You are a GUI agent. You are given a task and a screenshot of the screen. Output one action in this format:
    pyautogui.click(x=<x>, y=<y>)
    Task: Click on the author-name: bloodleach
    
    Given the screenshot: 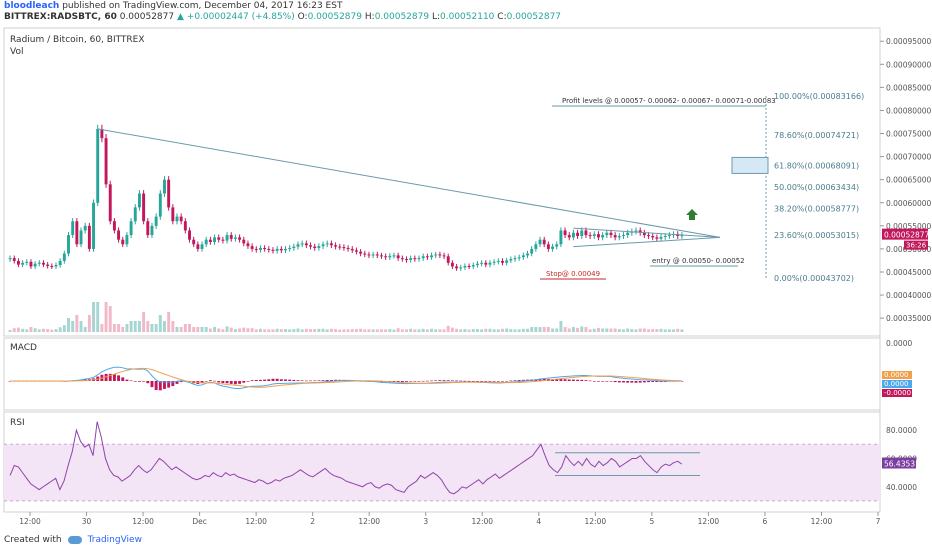 What is the action you would take?
    pyautogui.click(x=32, y=6)
    